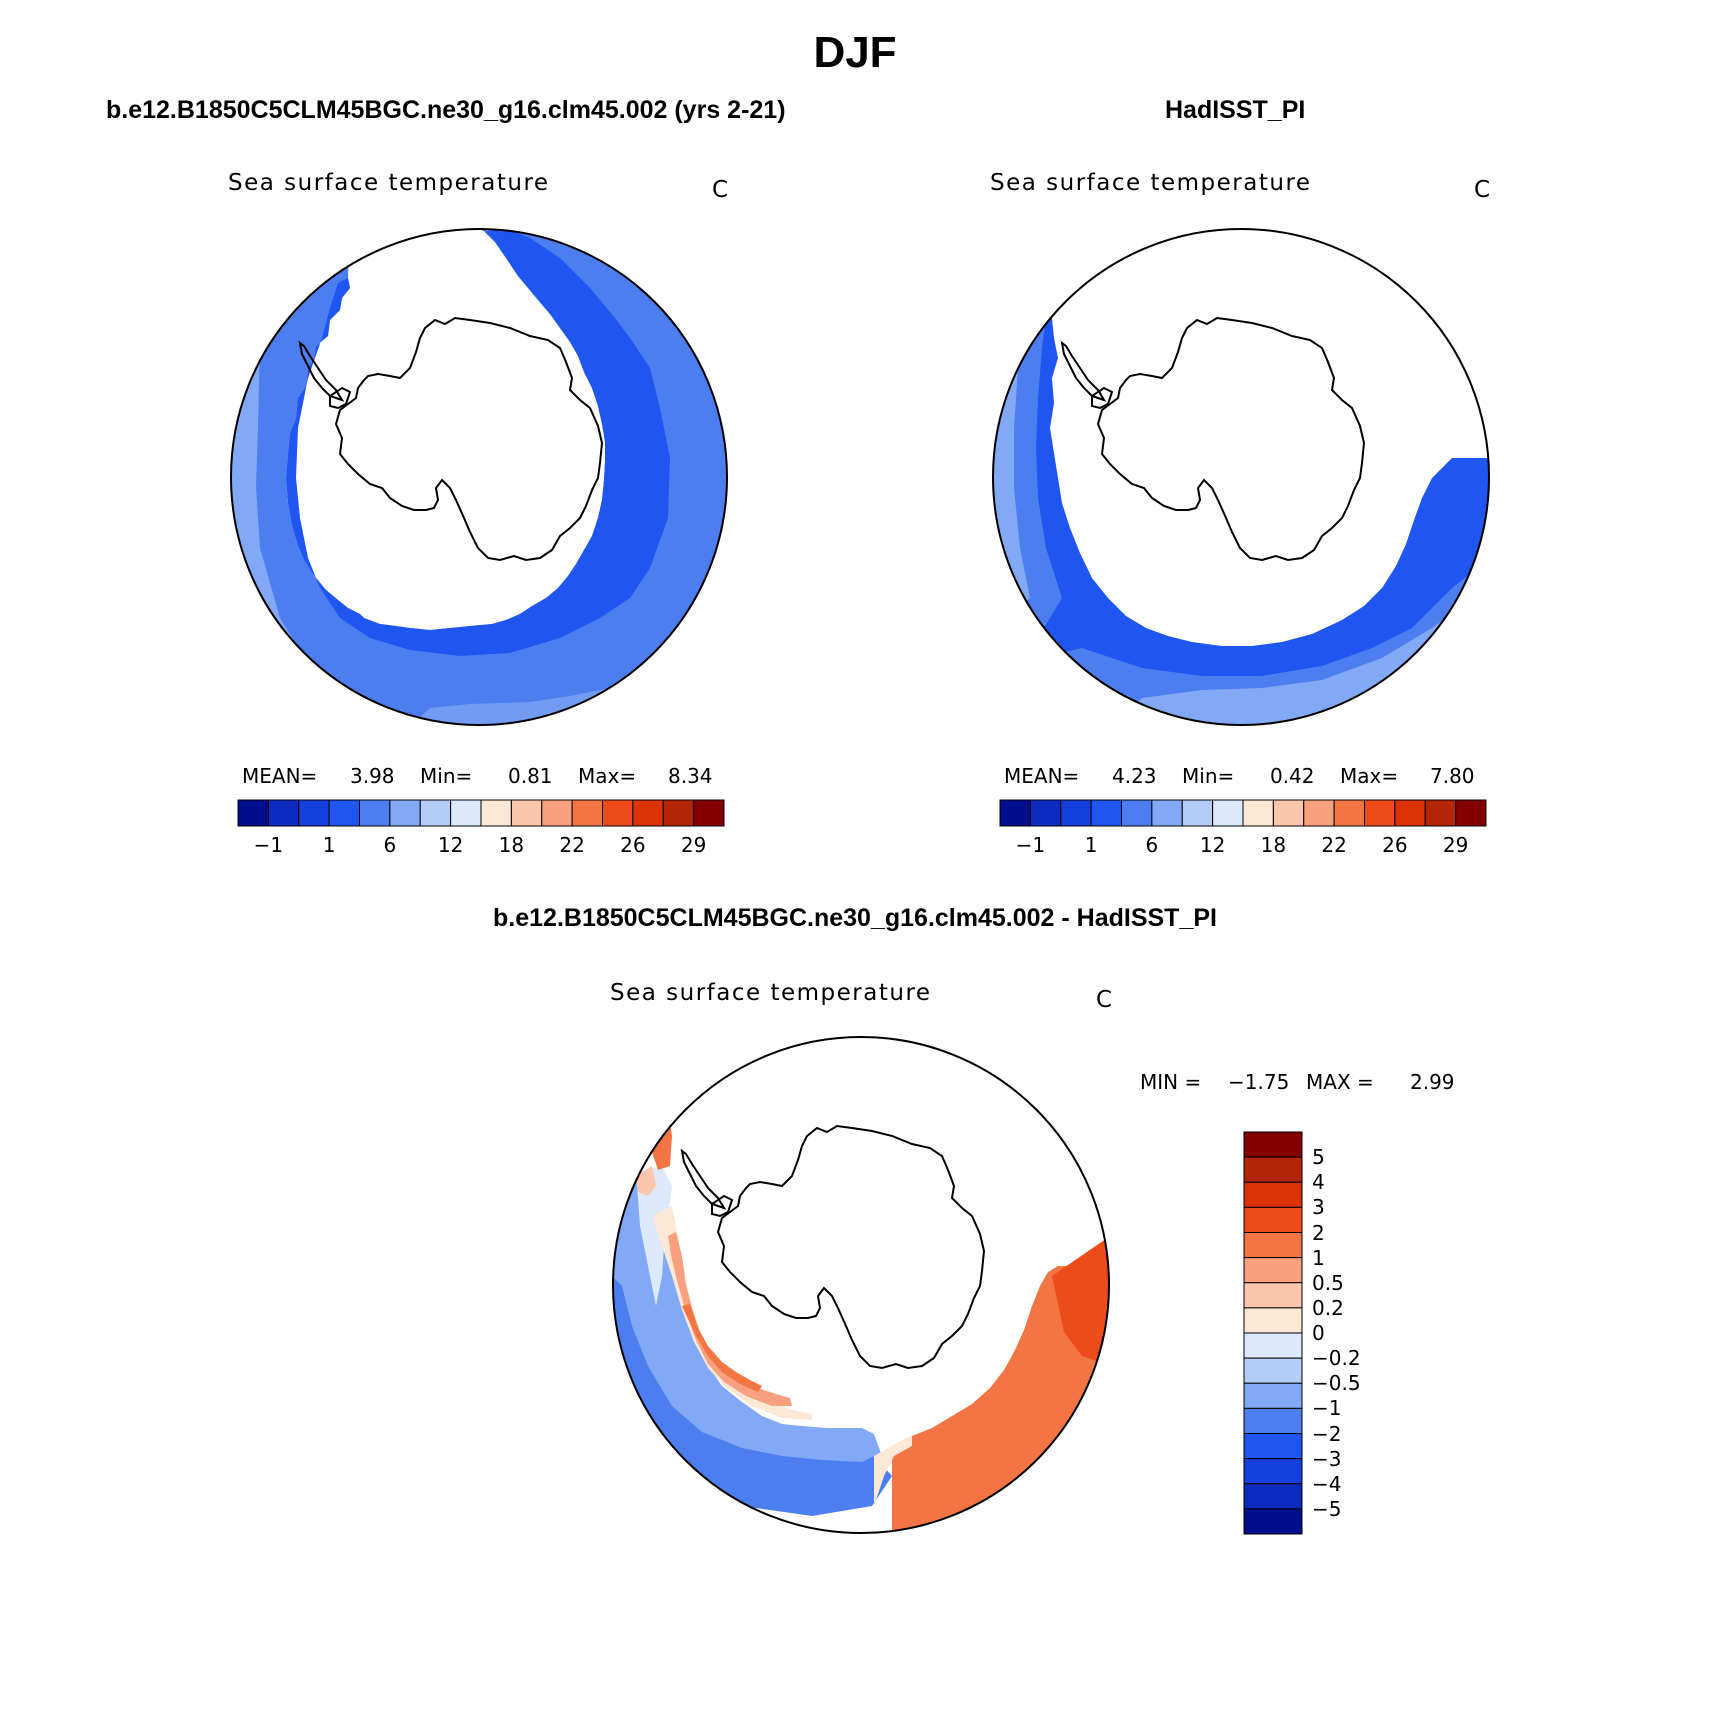 This screenshot has height=1716, width=1710. Describe the element at coordinates (703, 1179) in the screenshot. I see `difference-peninsula-coastline` at that location.